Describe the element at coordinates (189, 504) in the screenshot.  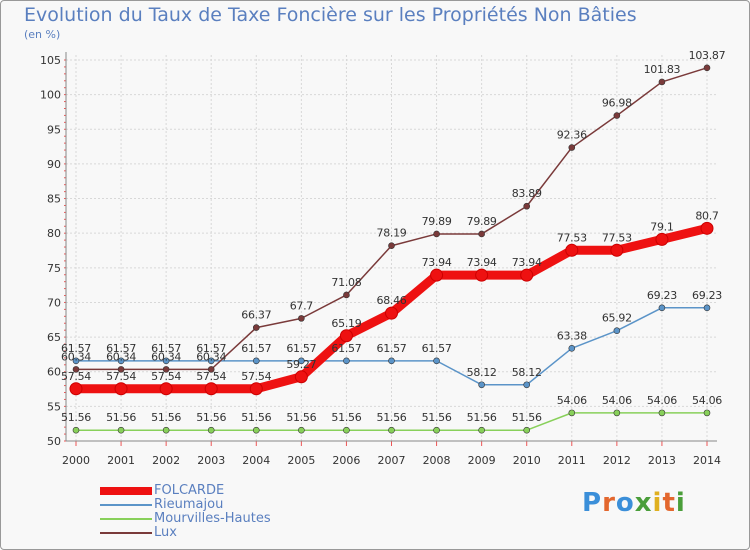
I see `legend-label: Rieumajou` at that location.